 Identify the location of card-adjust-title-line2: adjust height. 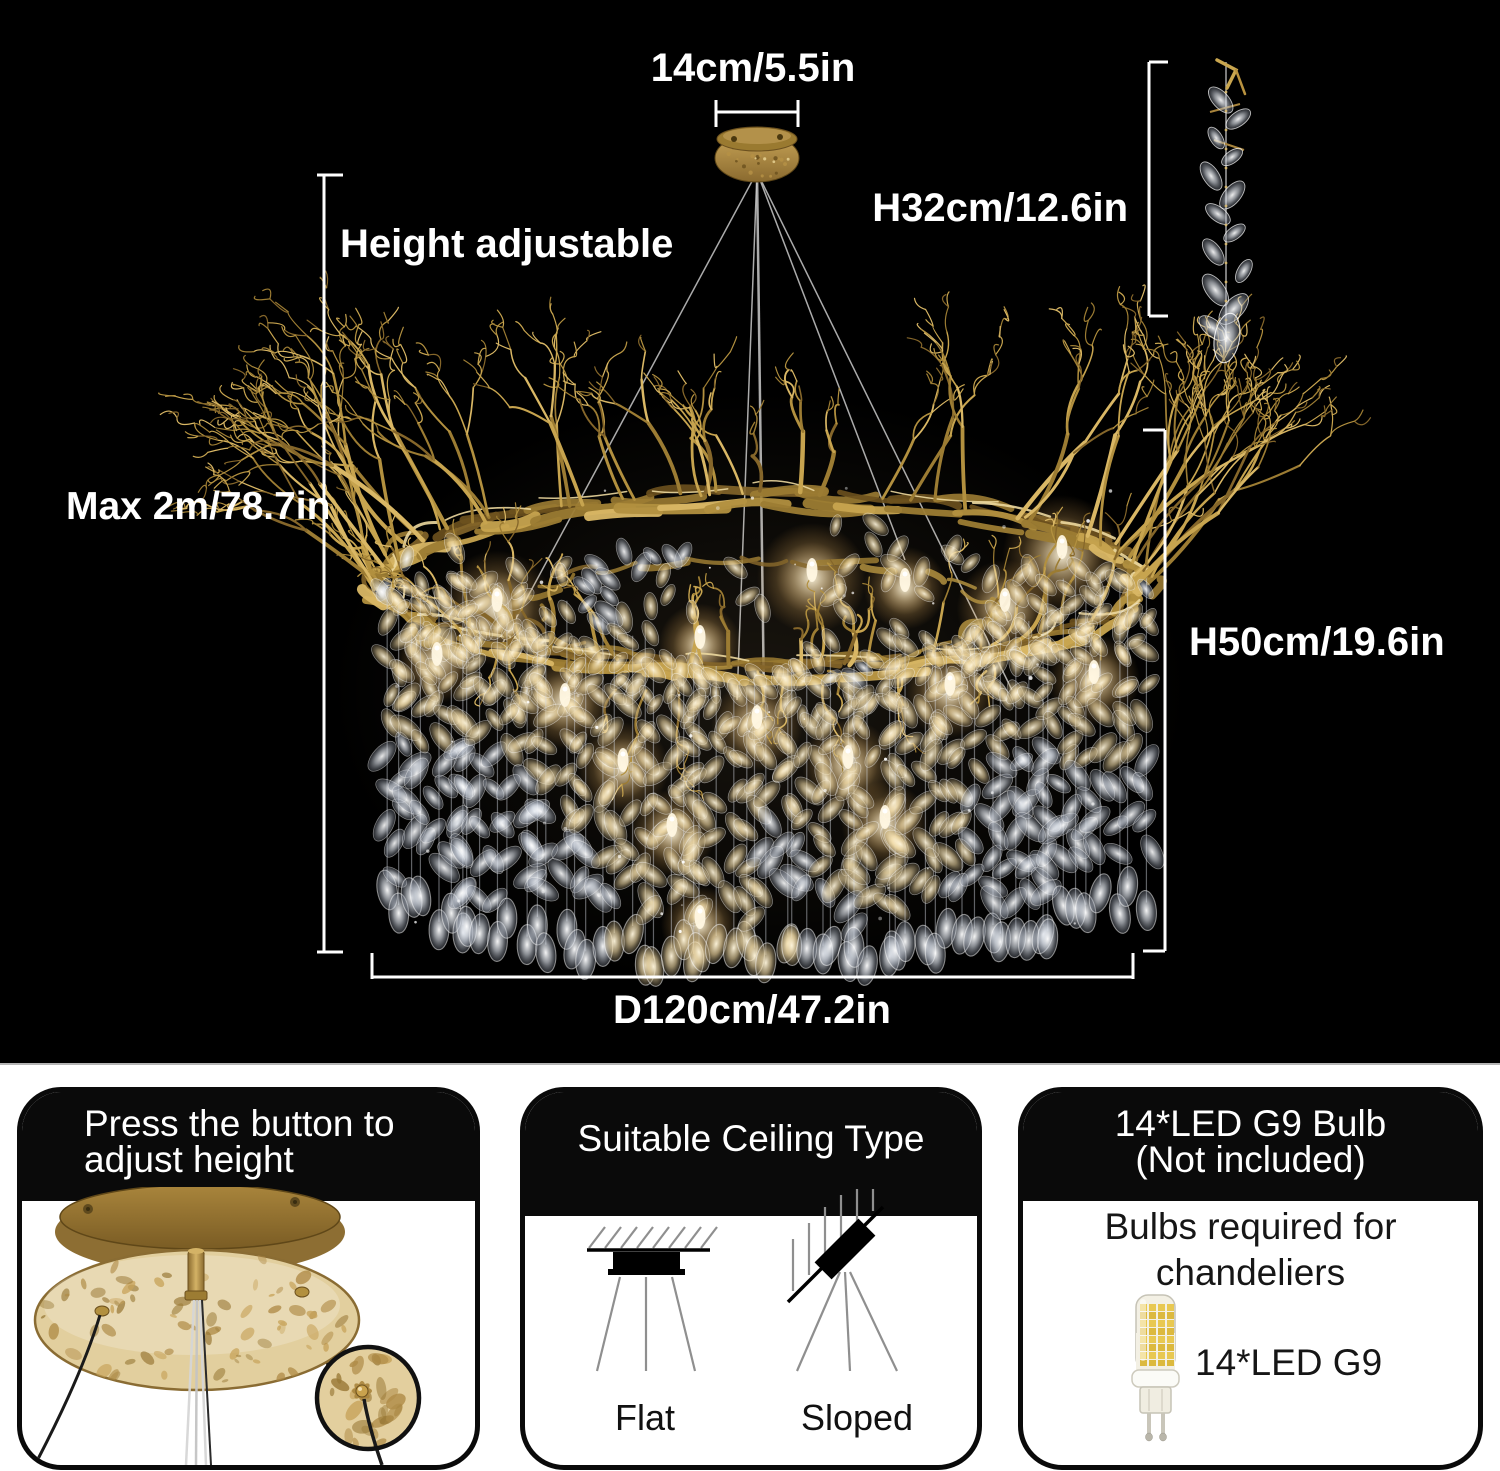
(189, 1159).